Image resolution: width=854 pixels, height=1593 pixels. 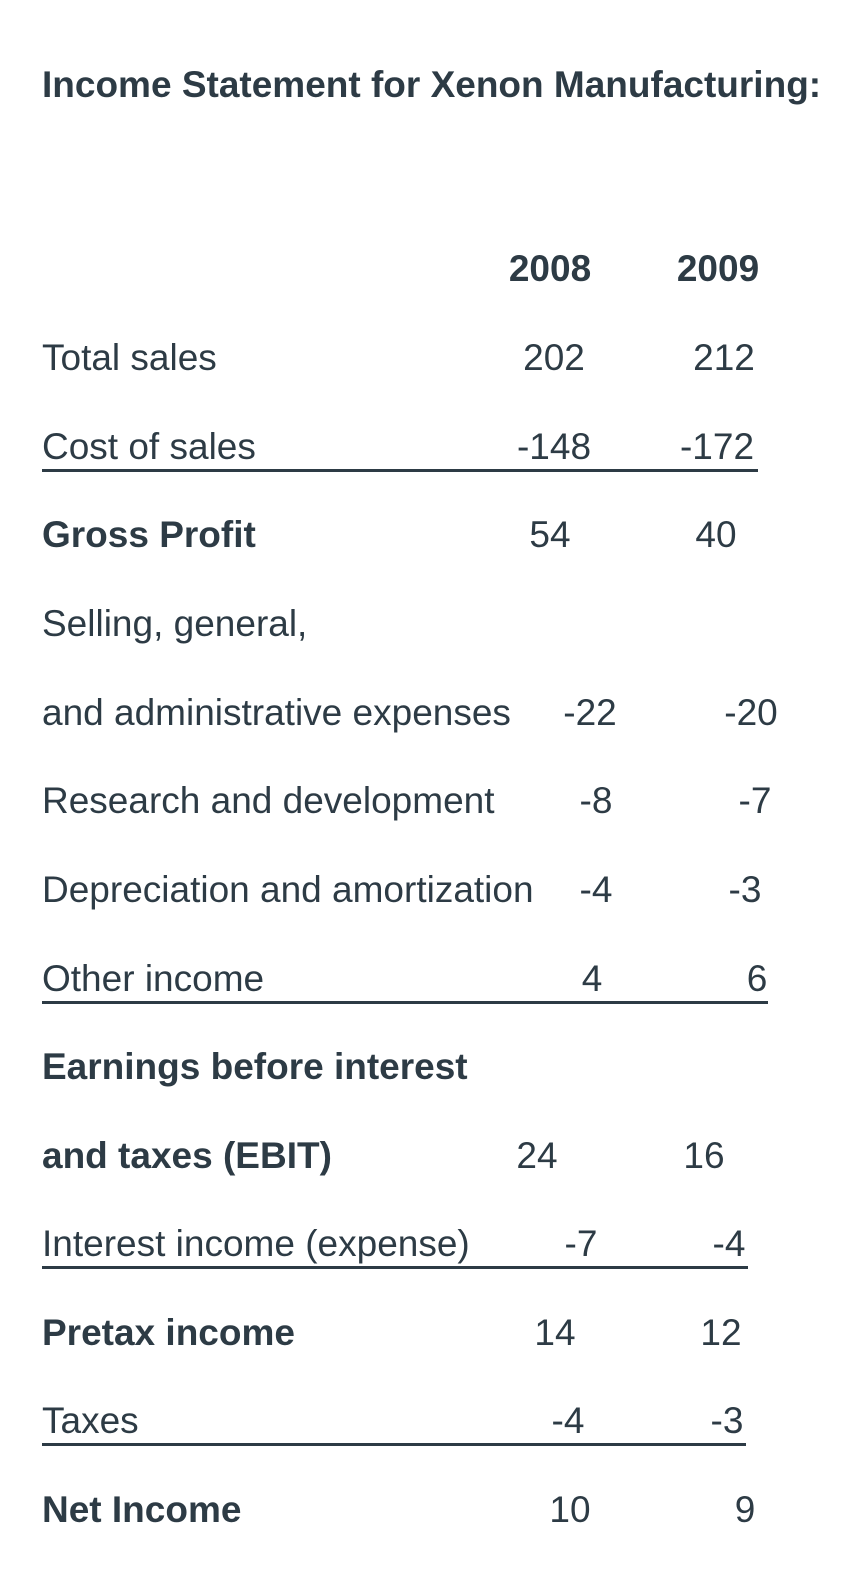 I want to click on table-row: Gross Profit 54 40, so click(x=427, y=536).